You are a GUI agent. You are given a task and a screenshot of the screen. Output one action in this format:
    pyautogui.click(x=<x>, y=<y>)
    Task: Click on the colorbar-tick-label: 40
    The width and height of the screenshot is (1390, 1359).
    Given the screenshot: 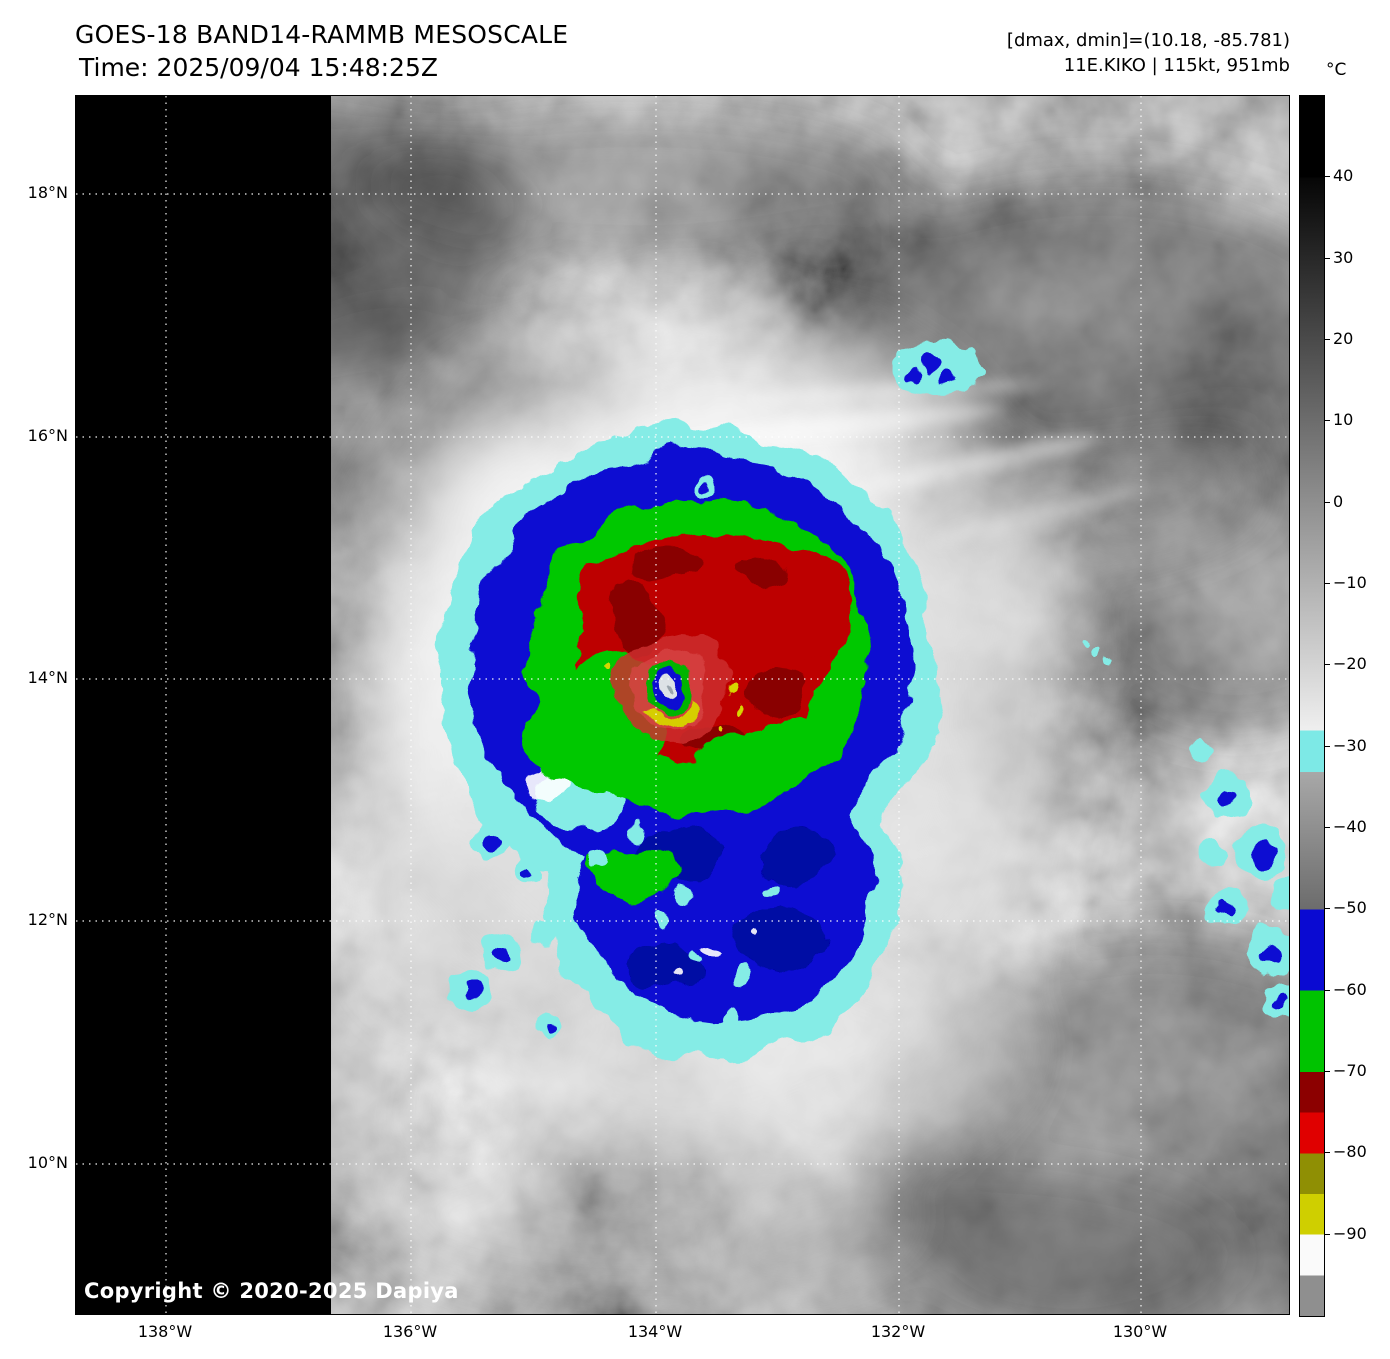 What is the action you would take?
    pyautogui.click(x=1343, y=175)
    